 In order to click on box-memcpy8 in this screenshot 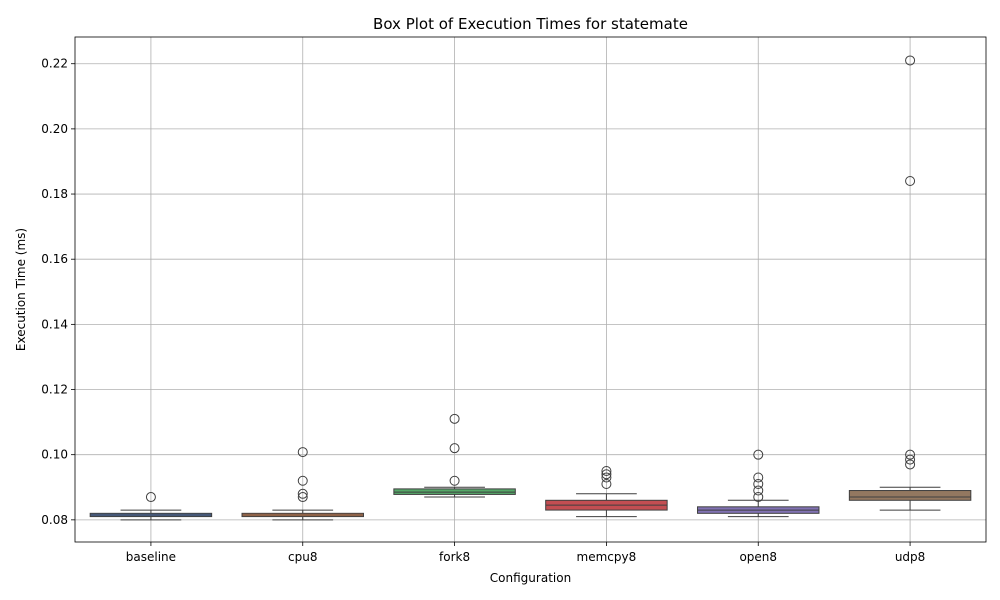, I will do `click(606, 491)`.